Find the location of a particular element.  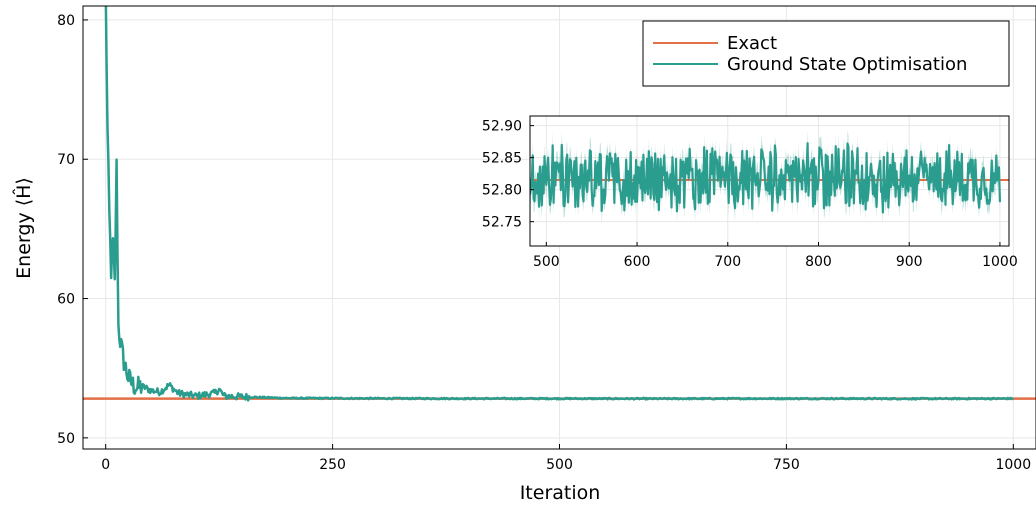

main-y-tick-label: 70 is located at coordinates (66, 160).